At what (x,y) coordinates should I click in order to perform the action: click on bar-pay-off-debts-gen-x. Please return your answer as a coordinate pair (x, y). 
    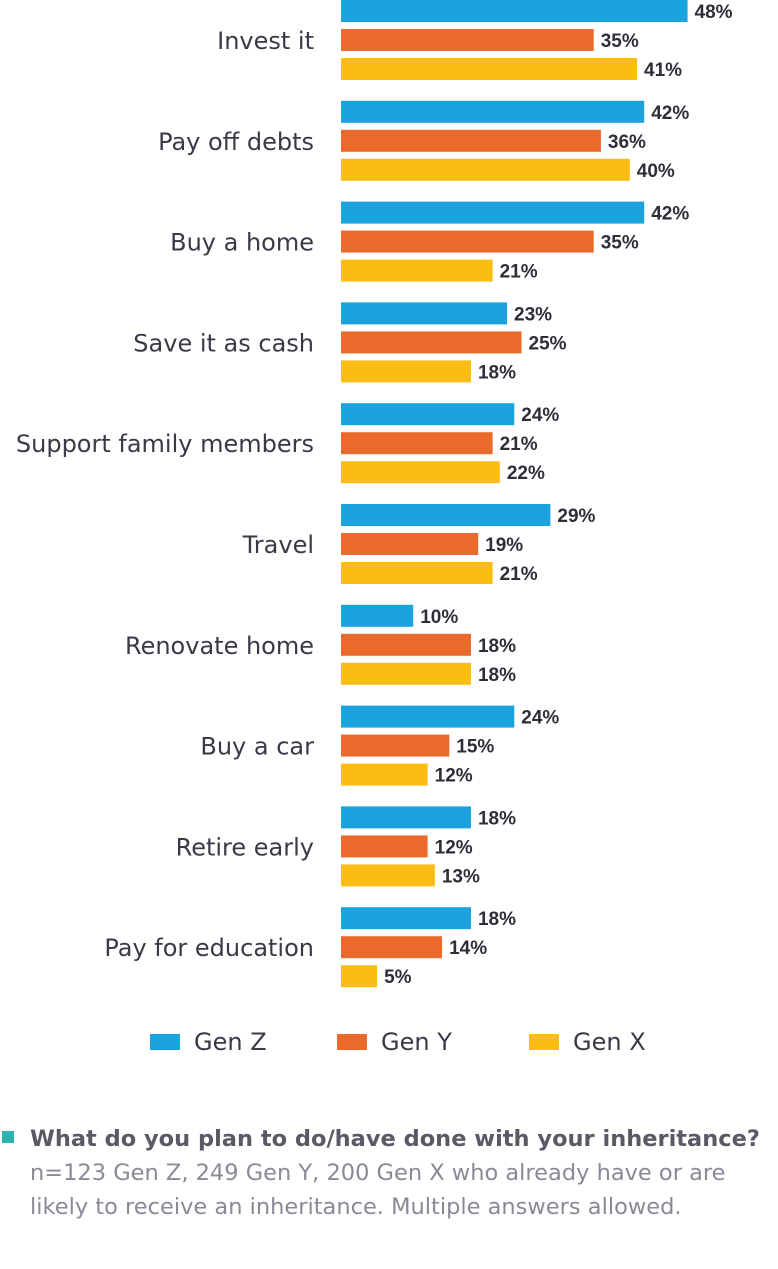
    Looking at the image, I should click on (485, 169).